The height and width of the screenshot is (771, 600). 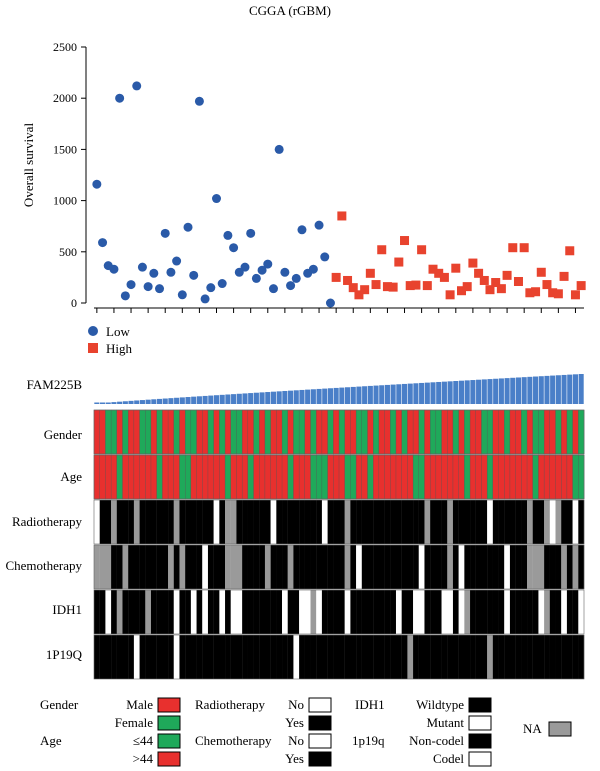 What do you see at coordinates (230, 704) in the screenshot?
I see `legend-title-radiotherapy: Radiotherapy` at bounding box center [230, 704].